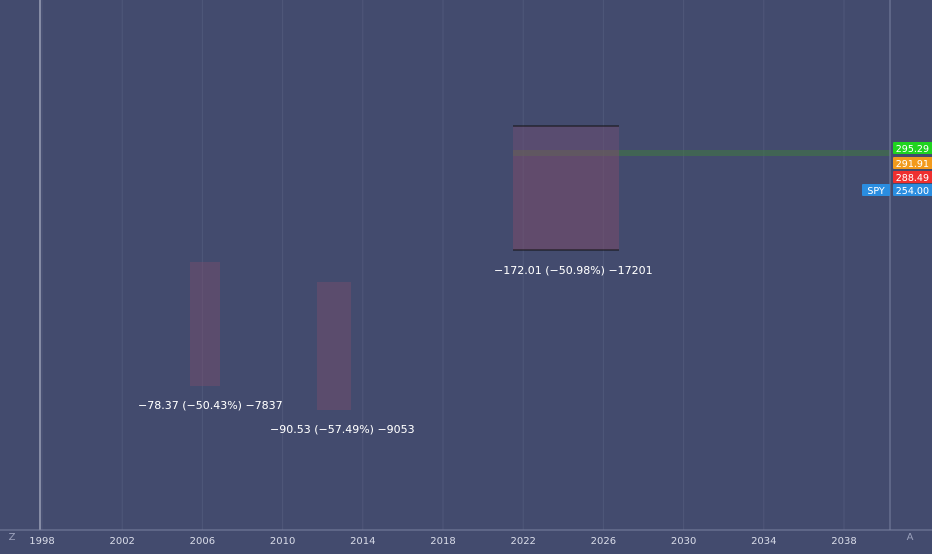  Describe the element at coordinates (911, 275) in the screenshot. I see `price-axis-panel` at that location.